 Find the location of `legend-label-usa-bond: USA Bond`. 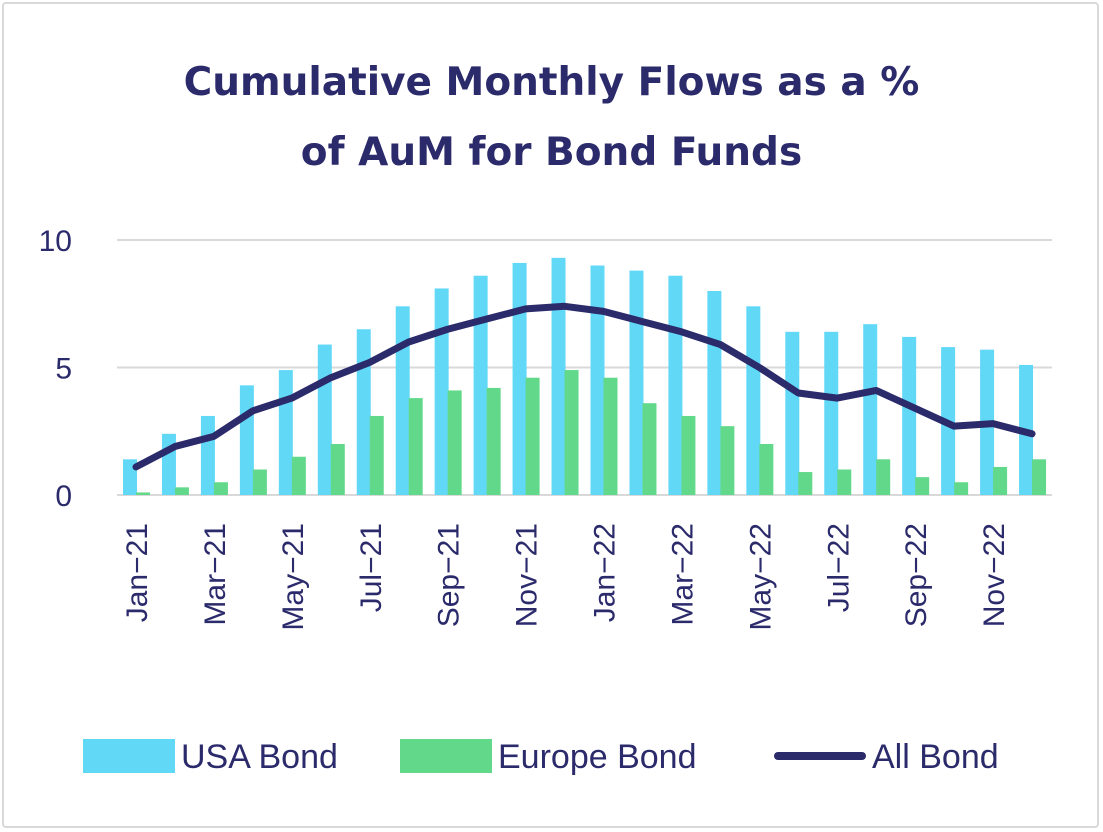

legend-label-usa-bond: USA Bond is located at coordinates (259, 757).